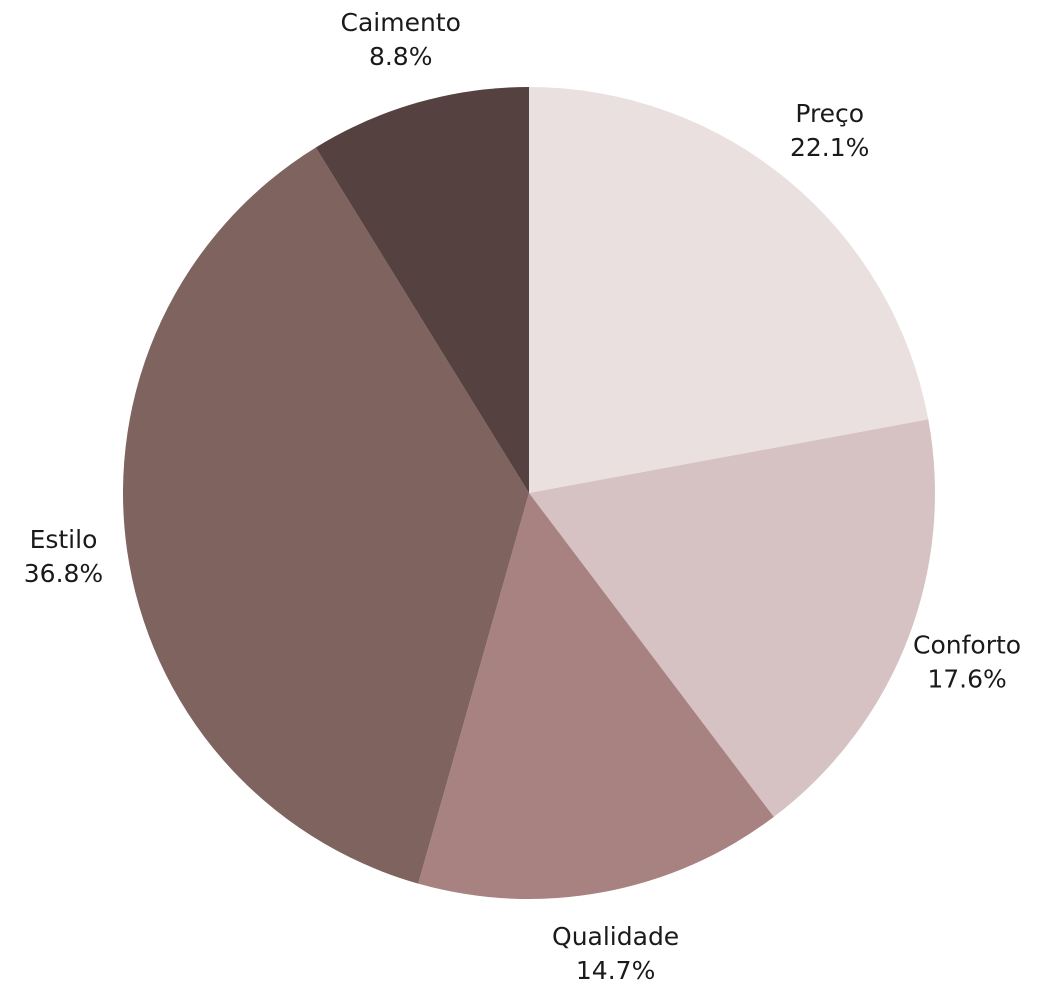 The image size is (1061, 986). What do you see at coordinates (966, 678) in the screenshot?
I see `slice-value-conforto: 17.6%` at bounding box center [966, 678].